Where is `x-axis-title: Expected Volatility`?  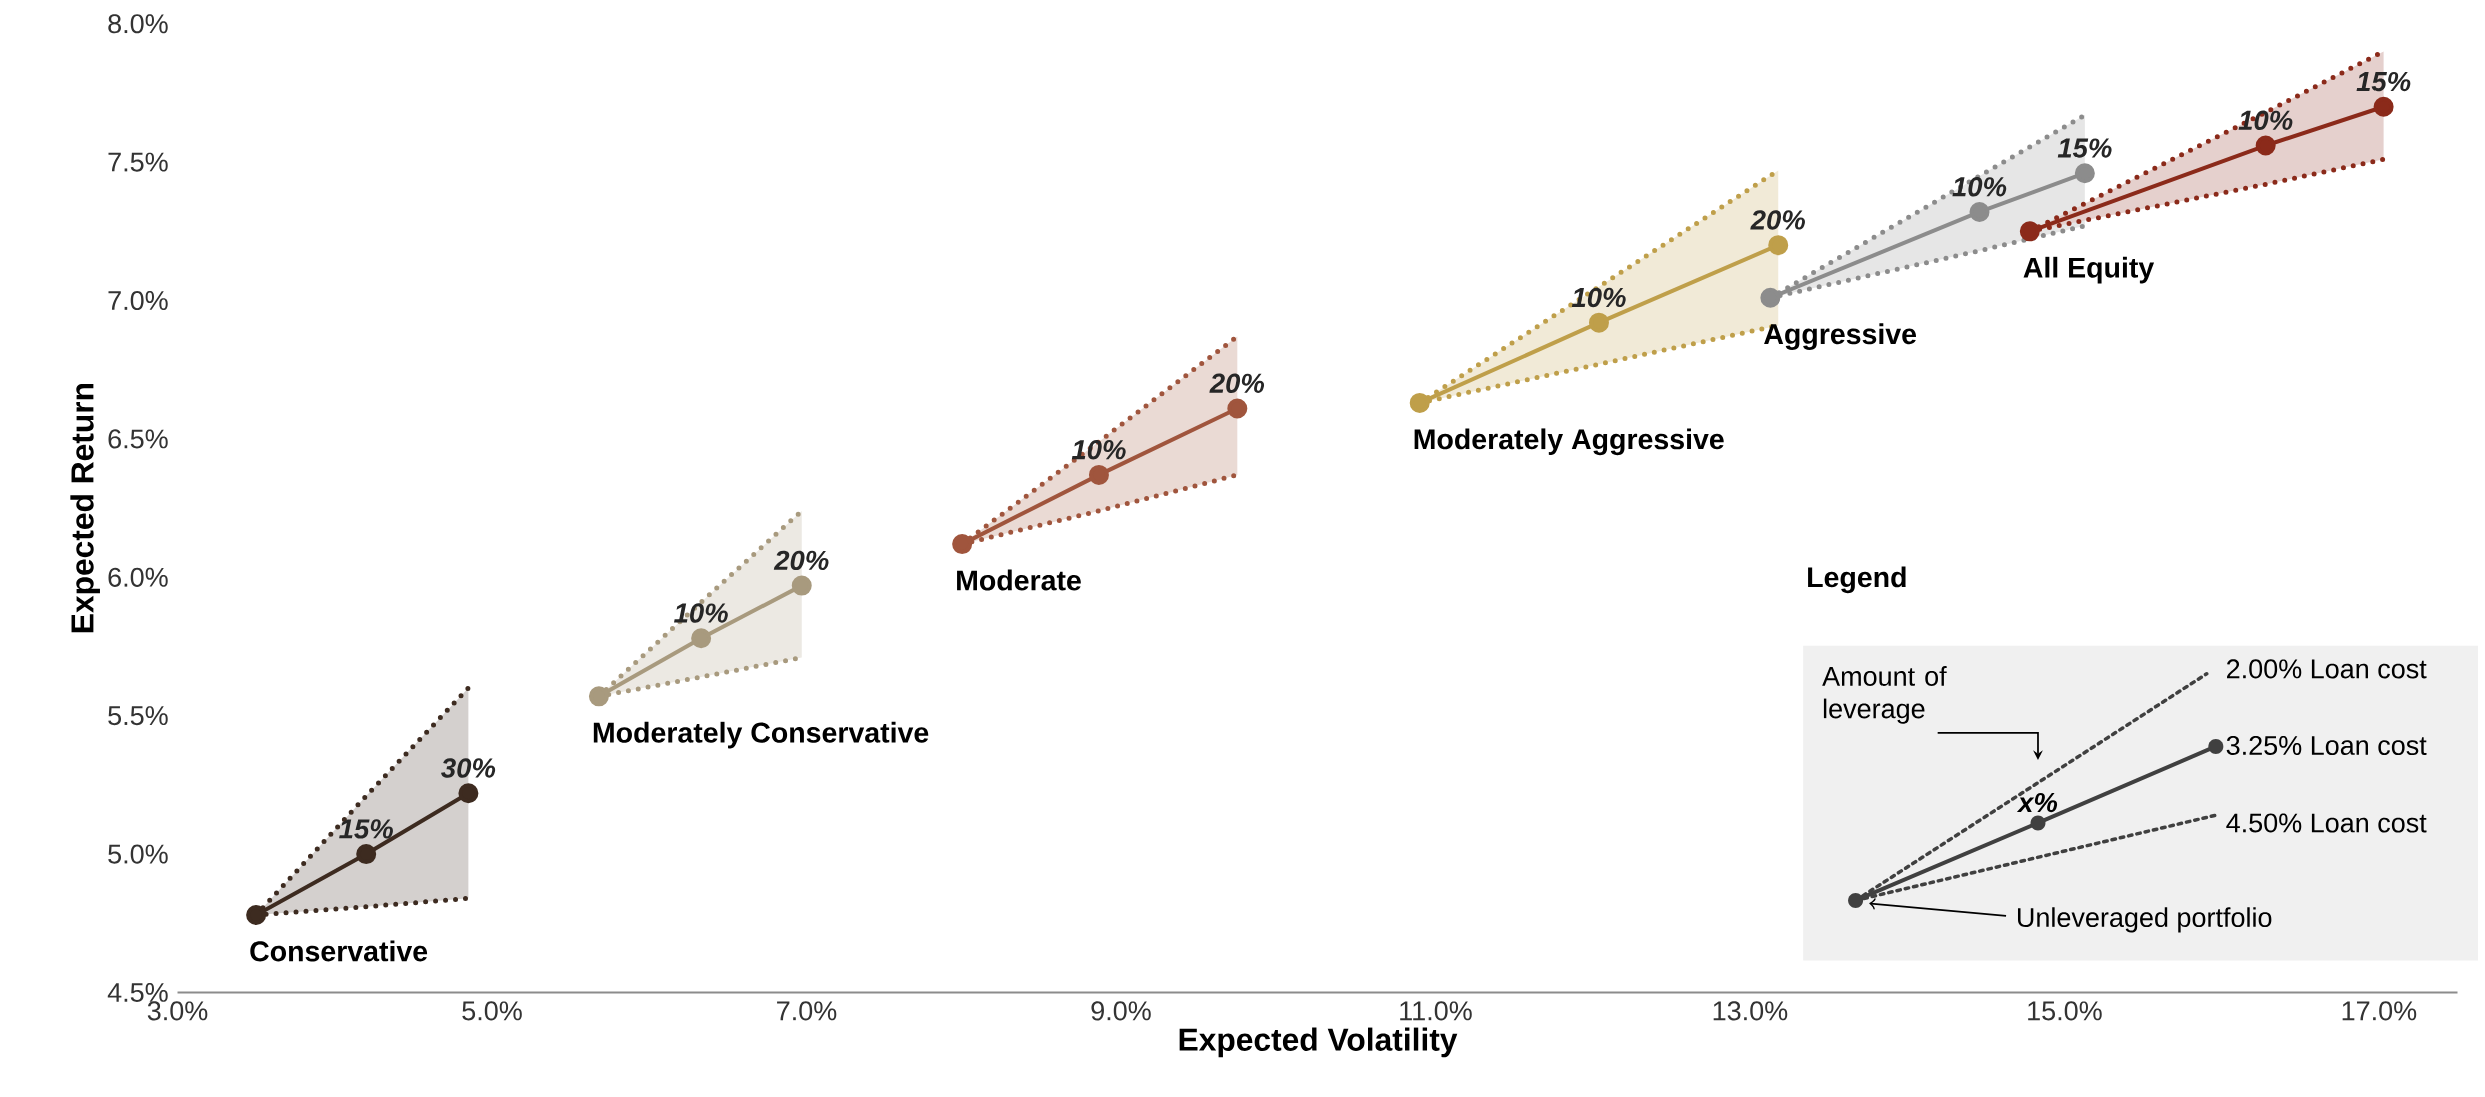
x-axis-title: Expected Volatility is located at coordinates (1318, 1042).